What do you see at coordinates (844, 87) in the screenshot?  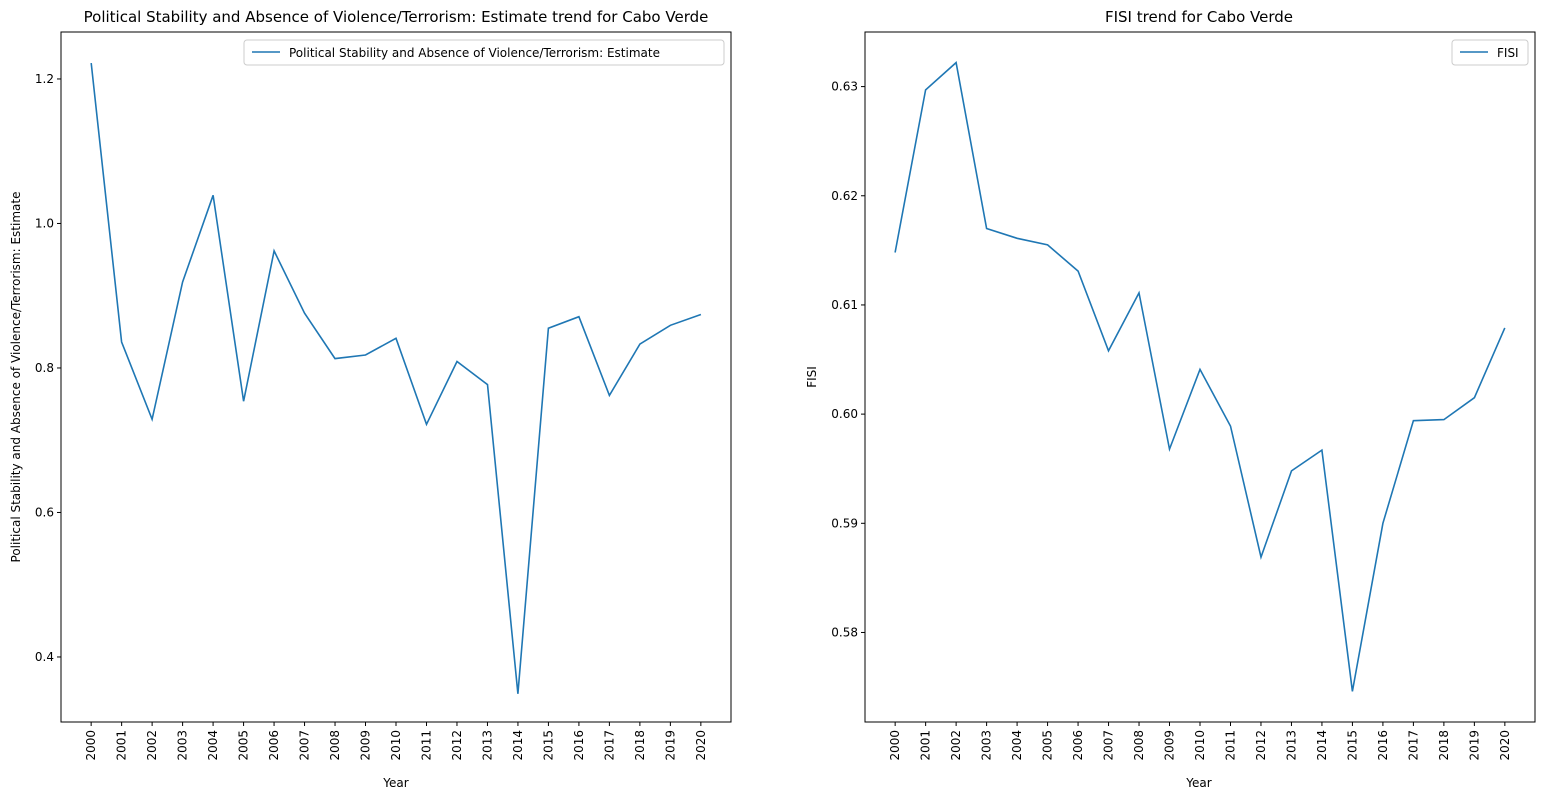 I see `y-tick-label: 0.63` at bounding box center [844, 87].